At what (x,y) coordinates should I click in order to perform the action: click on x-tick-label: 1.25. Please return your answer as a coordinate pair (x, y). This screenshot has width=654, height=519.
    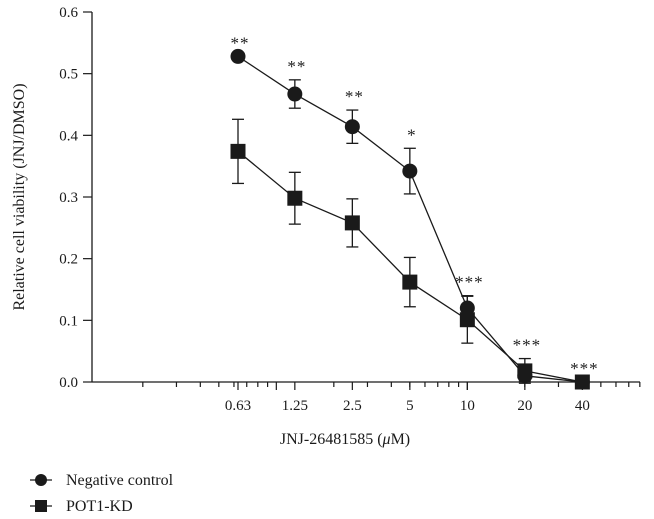
    Looking at the image, I should click on (295, 406).